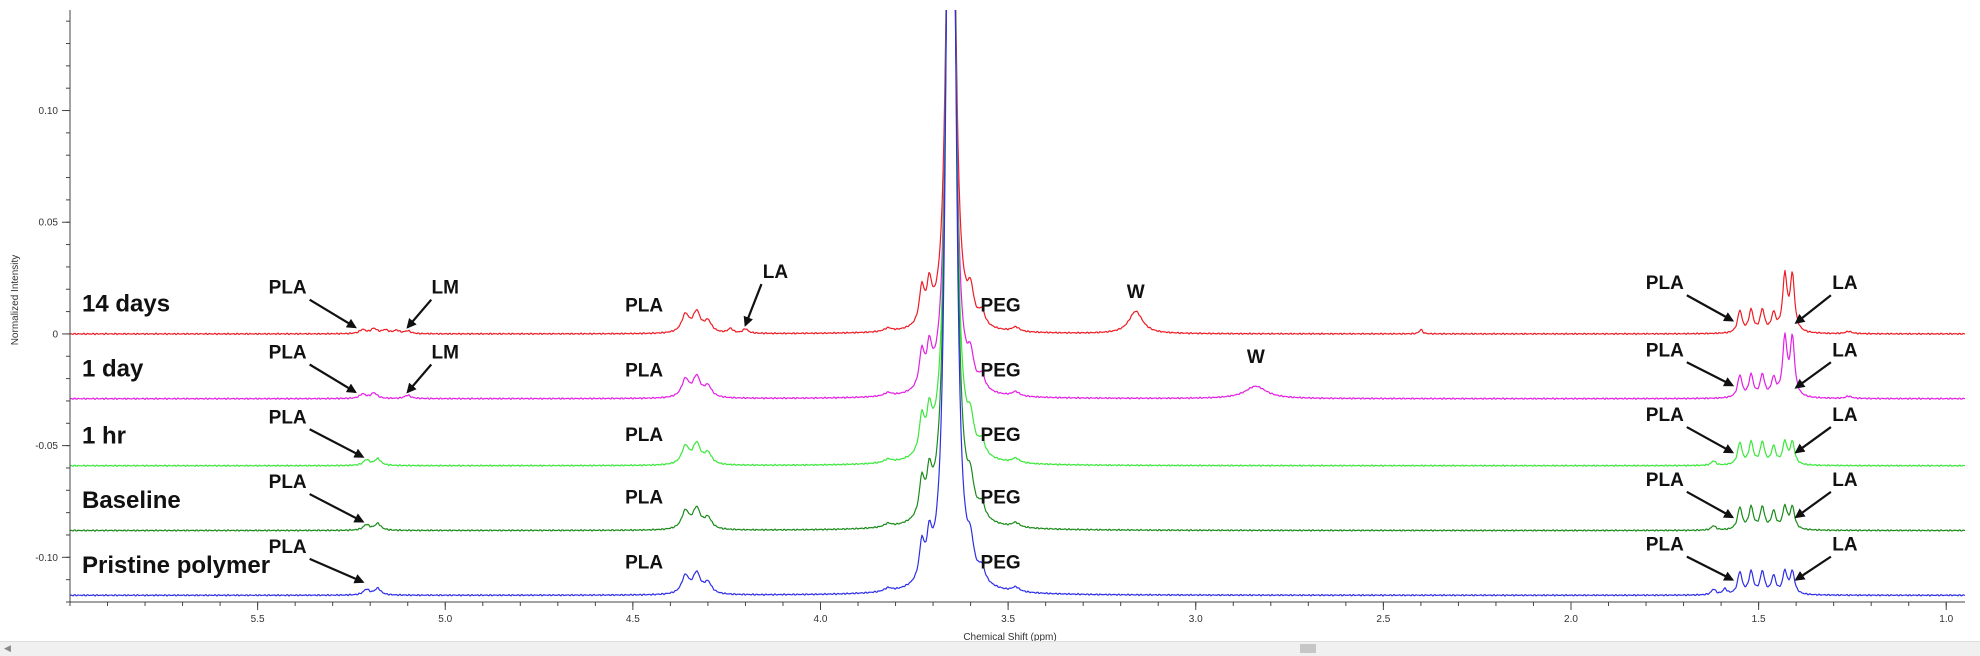  Describe the element at coordinates (1946, 619) in the screenshot. I see `x-tick-label: 1.0` at that location.